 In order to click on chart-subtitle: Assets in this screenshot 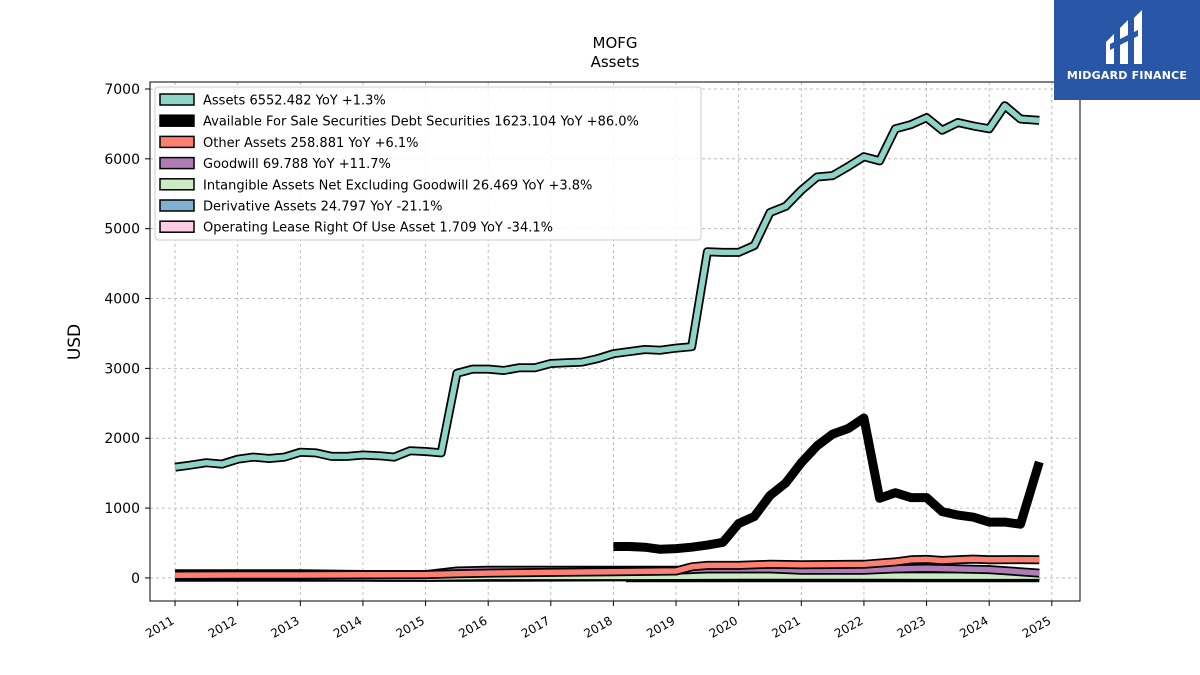, I will do `click(615, 62)`.